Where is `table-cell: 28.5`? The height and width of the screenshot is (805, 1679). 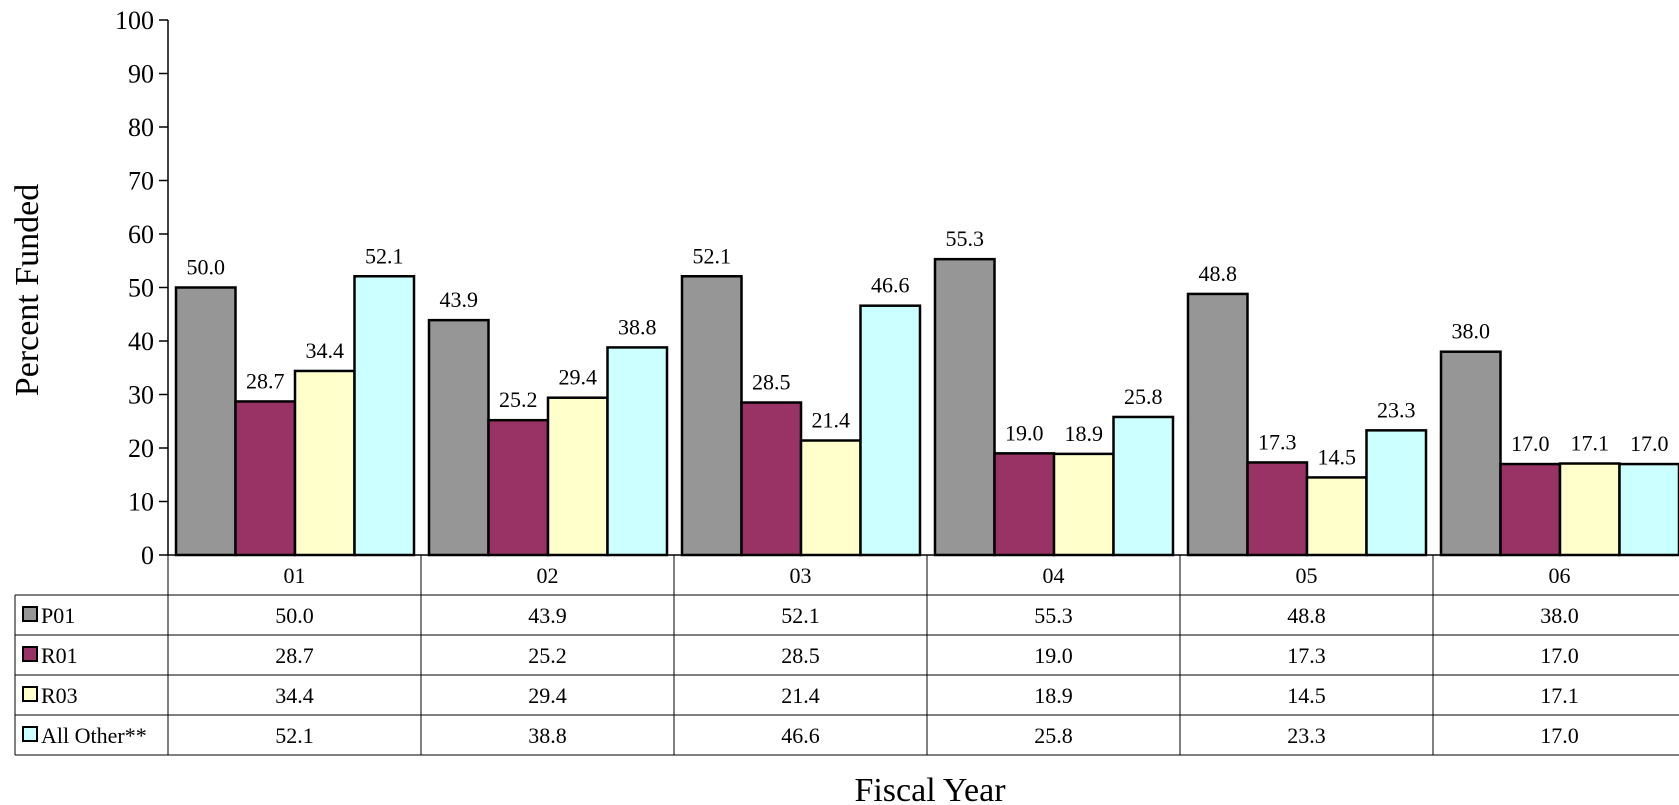 table-cell: 28.5 is located at coordinates (800, 655).